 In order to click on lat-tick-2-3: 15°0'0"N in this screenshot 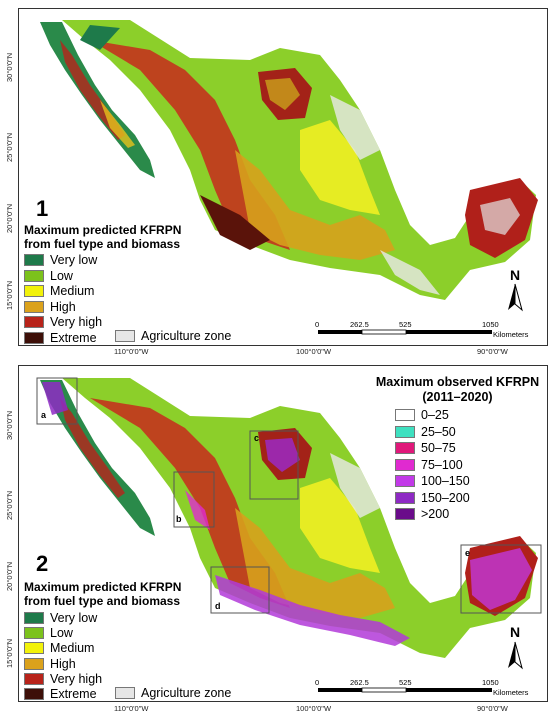, I will do `click(9, 653)`.